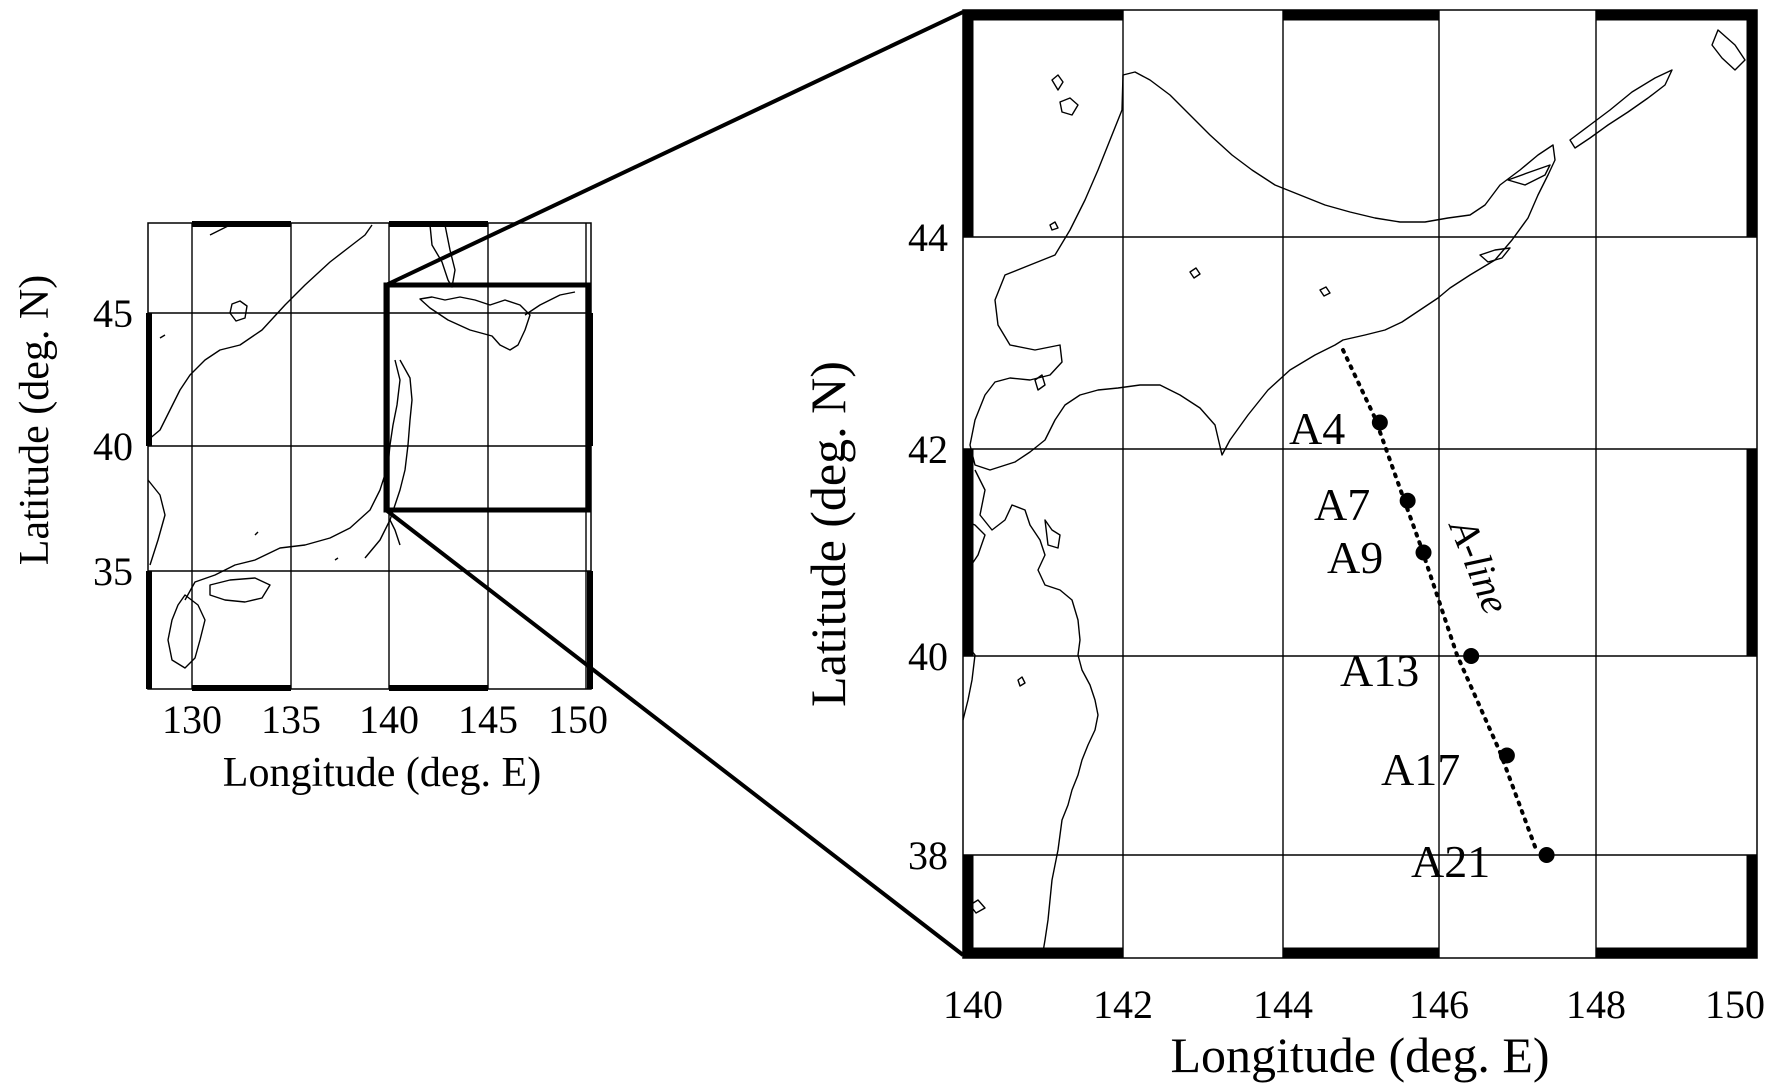 Image resolution: width=1775 pixels, height=1086 pixels. What do you see at coordinates (1359, 1055) in the screenshot?
I see `detail-x-axis-label: Longitude (deg. E)` at bounding box center [1359, 1055].